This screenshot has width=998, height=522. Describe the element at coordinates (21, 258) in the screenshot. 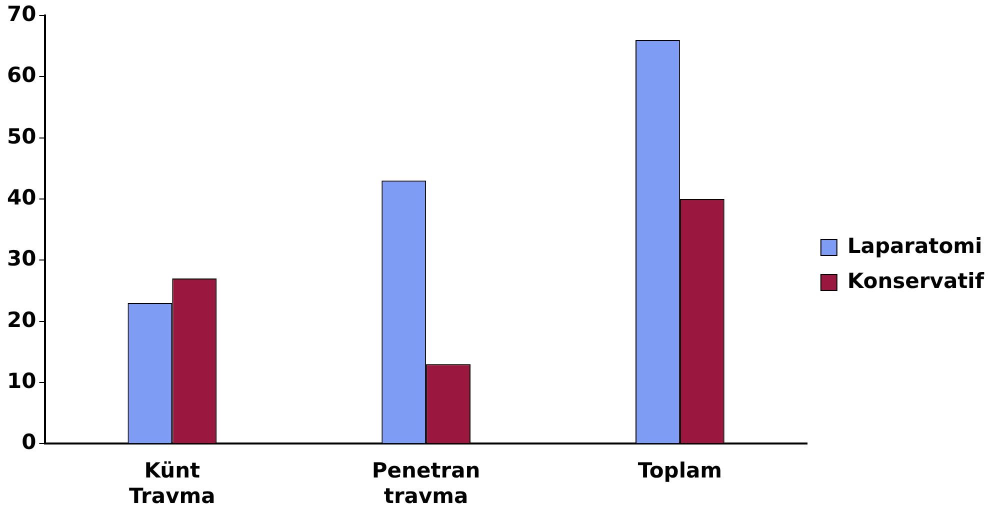

I see `y-tick-label: 30` at that location.